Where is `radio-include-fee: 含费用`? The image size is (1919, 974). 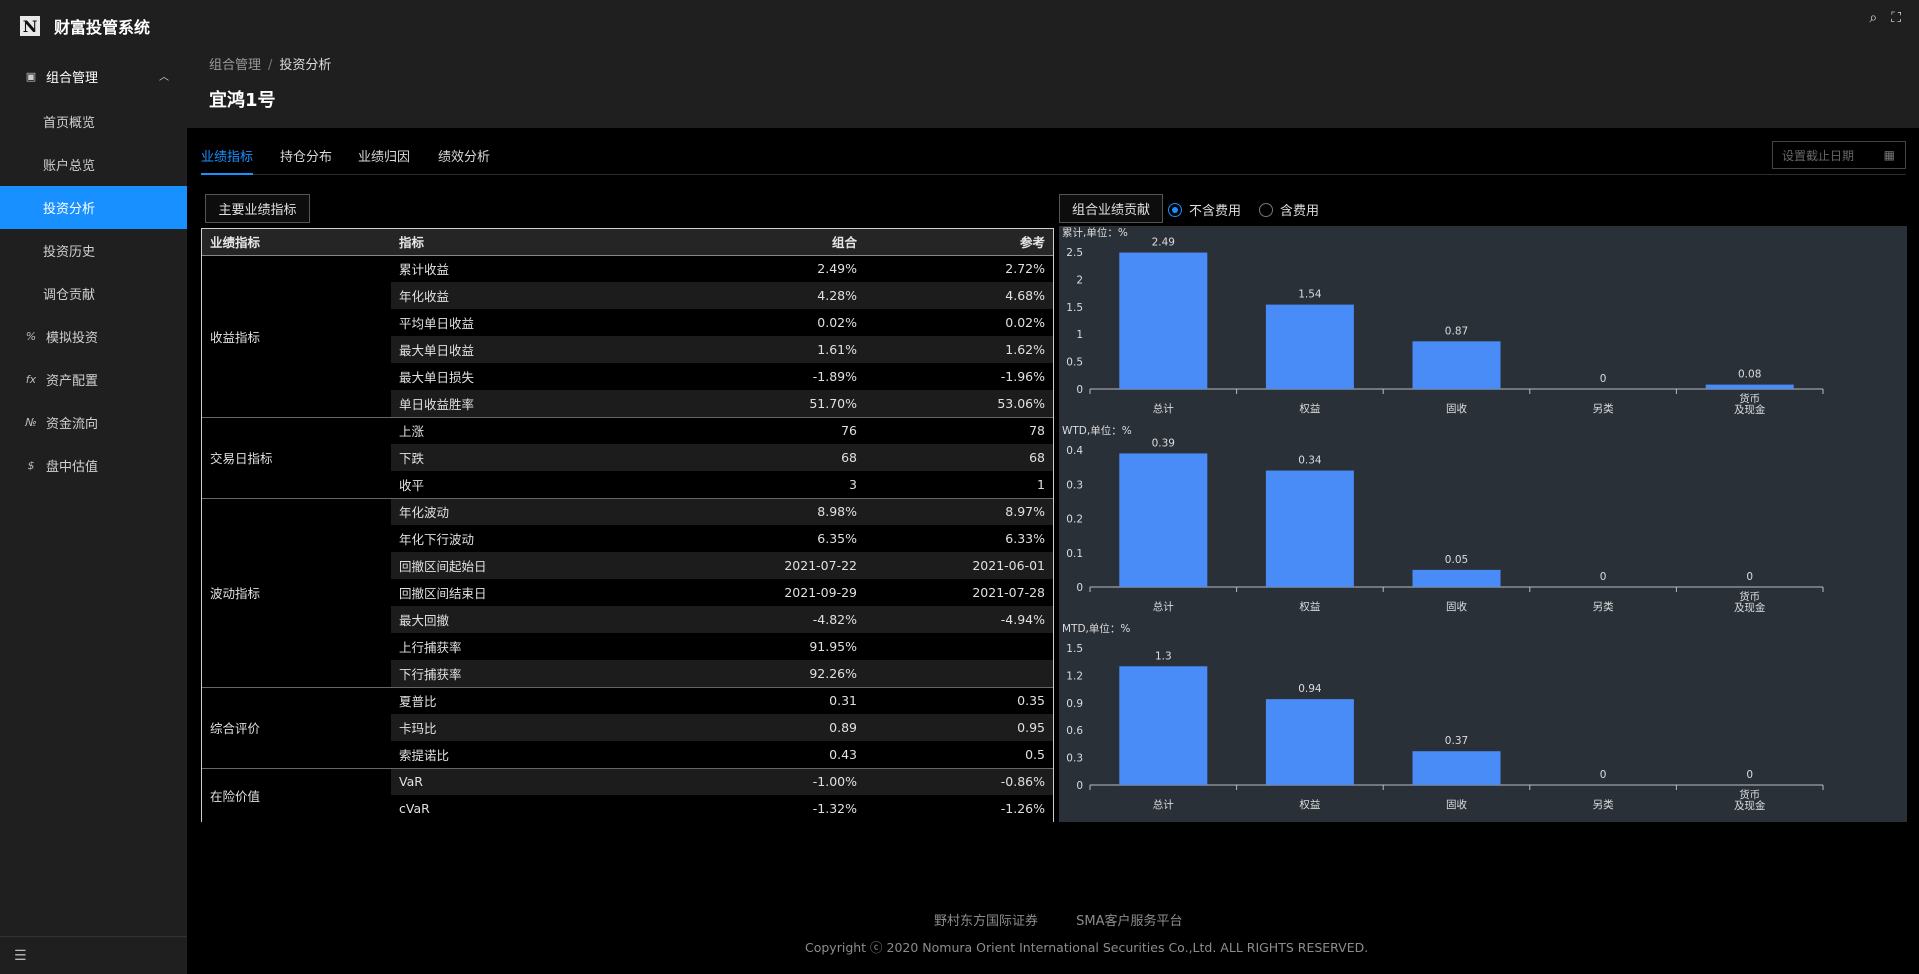 radio-include-fee: 含费用 is located at coordinates (1289, 209).